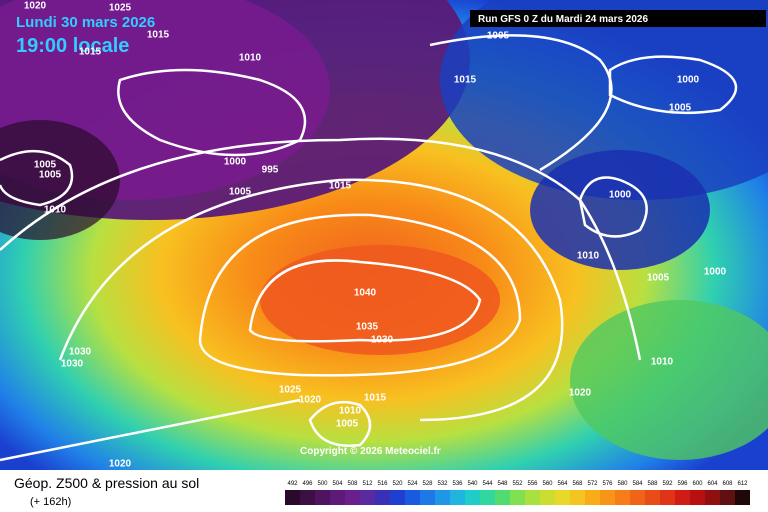 The image size is (768, 512). Describe the element at coordinates (412, 484) in the screenshot. I see `scale-label: 524` at that location.